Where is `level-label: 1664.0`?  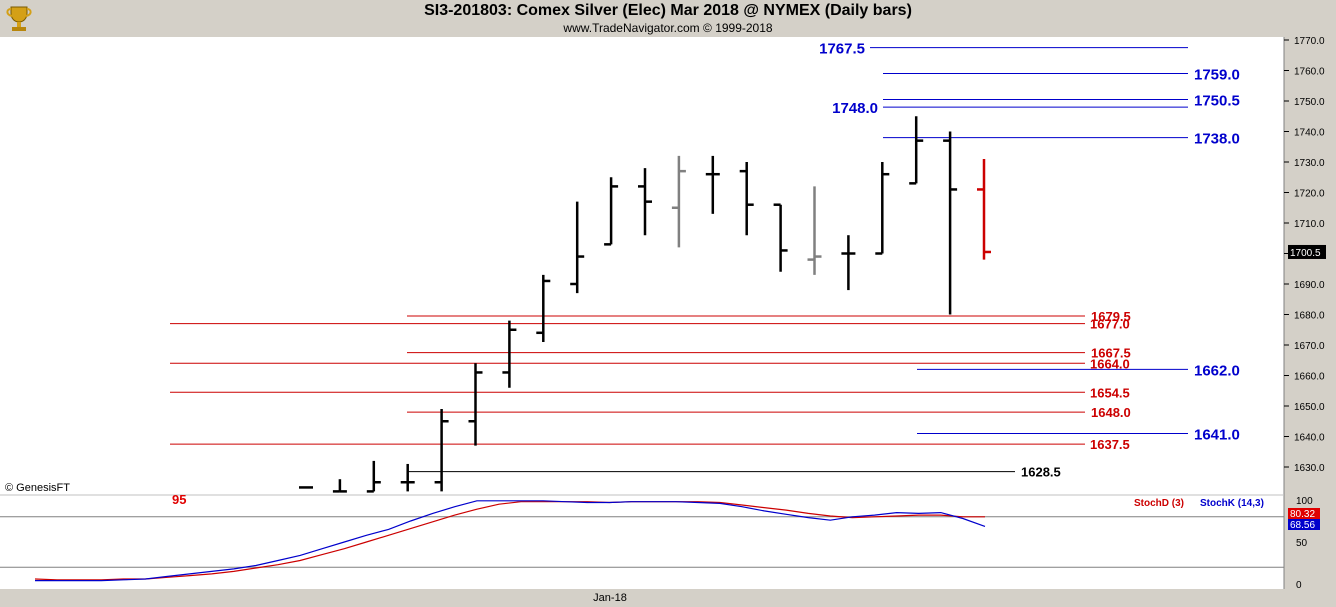
level-label: 1664.0 is located at coordinates (1110, 363).